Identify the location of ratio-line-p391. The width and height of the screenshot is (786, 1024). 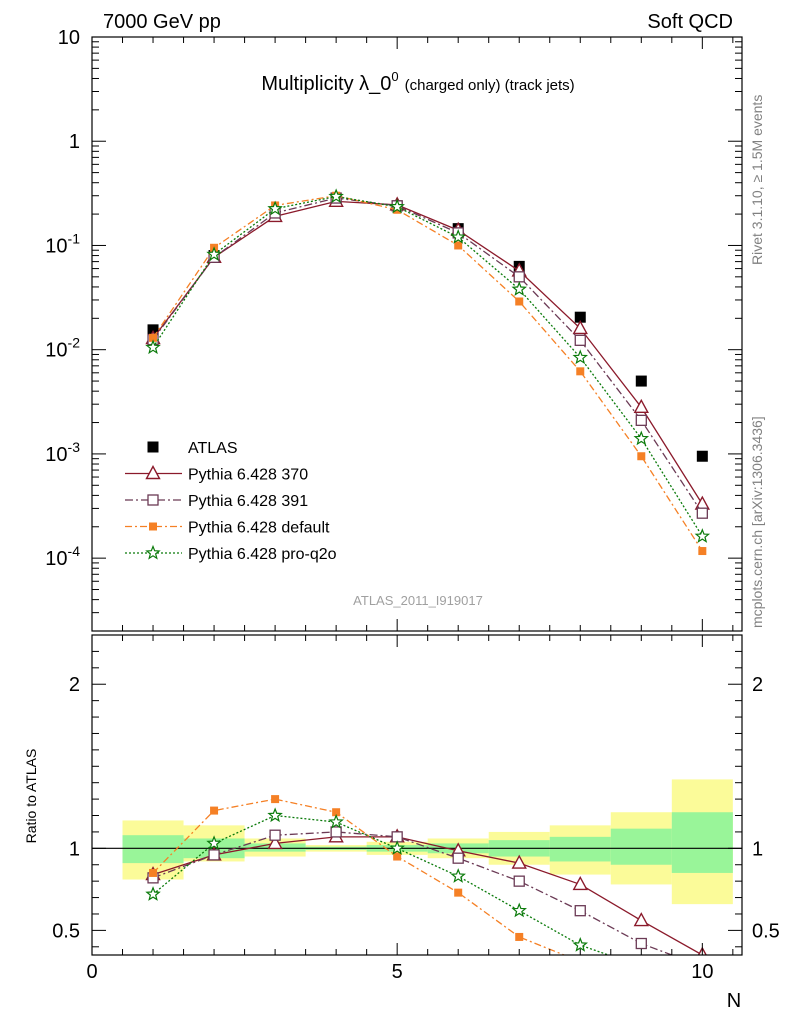
(413, 893).